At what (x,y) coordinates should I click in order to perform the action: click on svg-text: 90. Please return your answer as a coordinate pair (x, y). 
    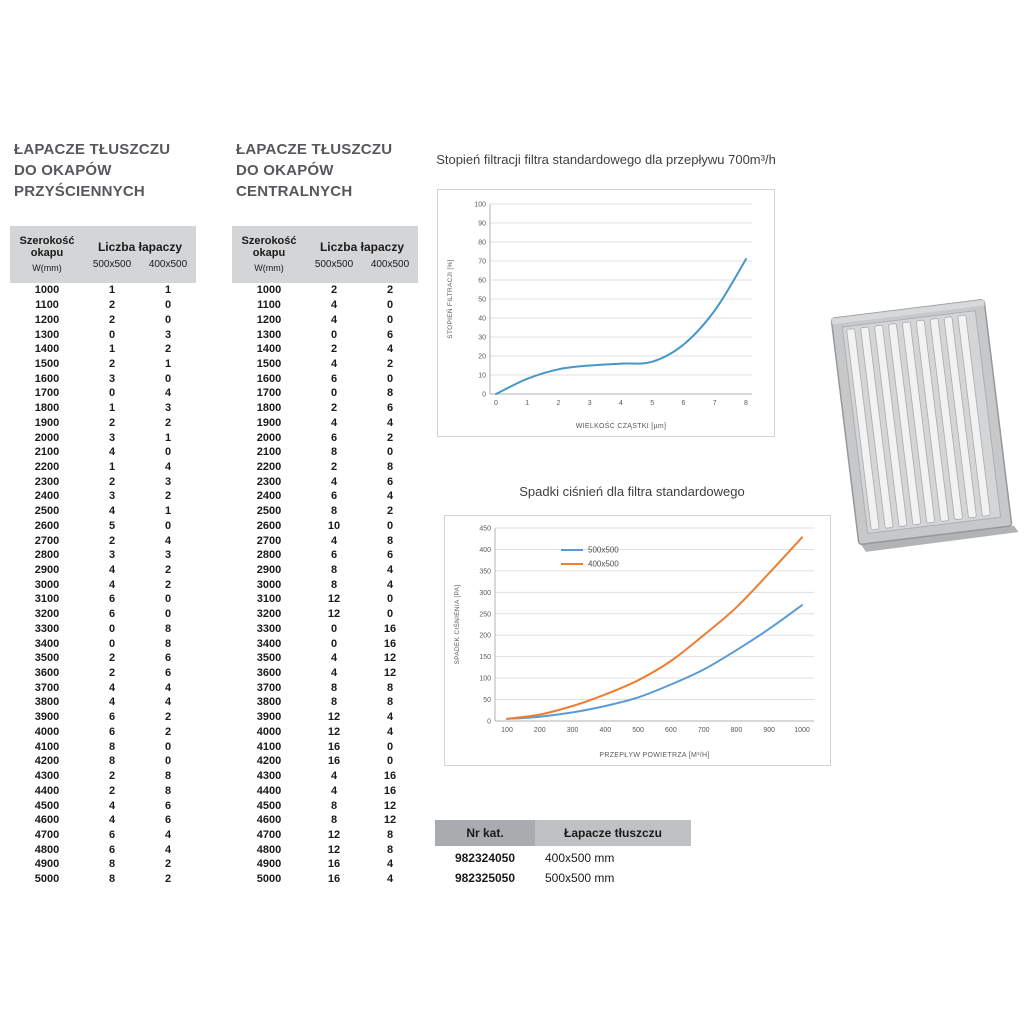
    Looking at the image, I should click on (482, 224).